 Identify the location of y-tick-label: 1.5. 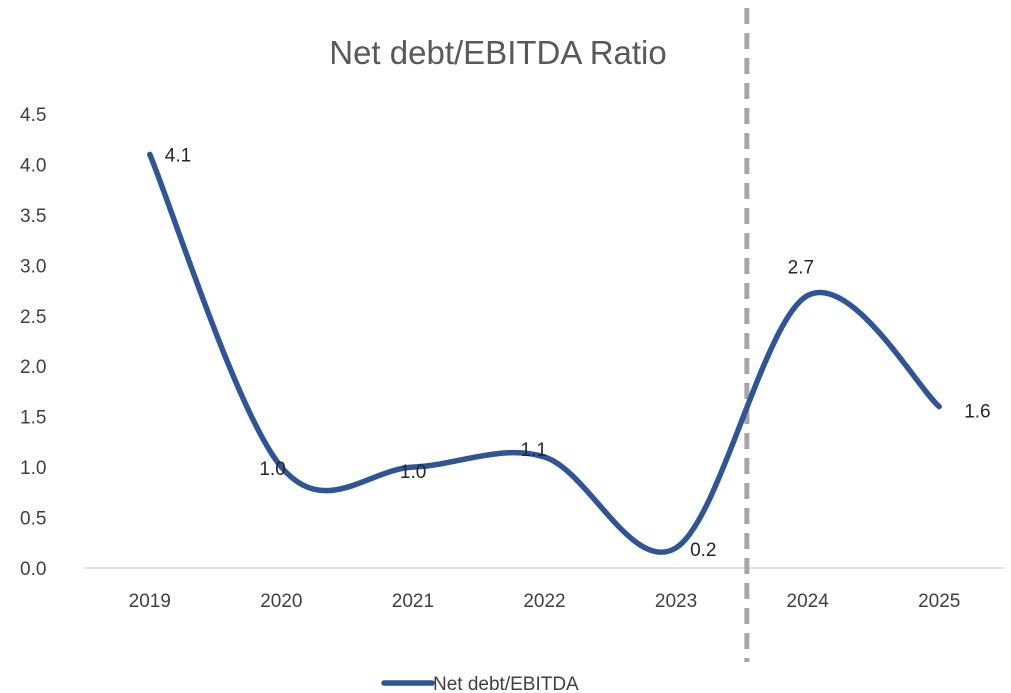
(33, 418).